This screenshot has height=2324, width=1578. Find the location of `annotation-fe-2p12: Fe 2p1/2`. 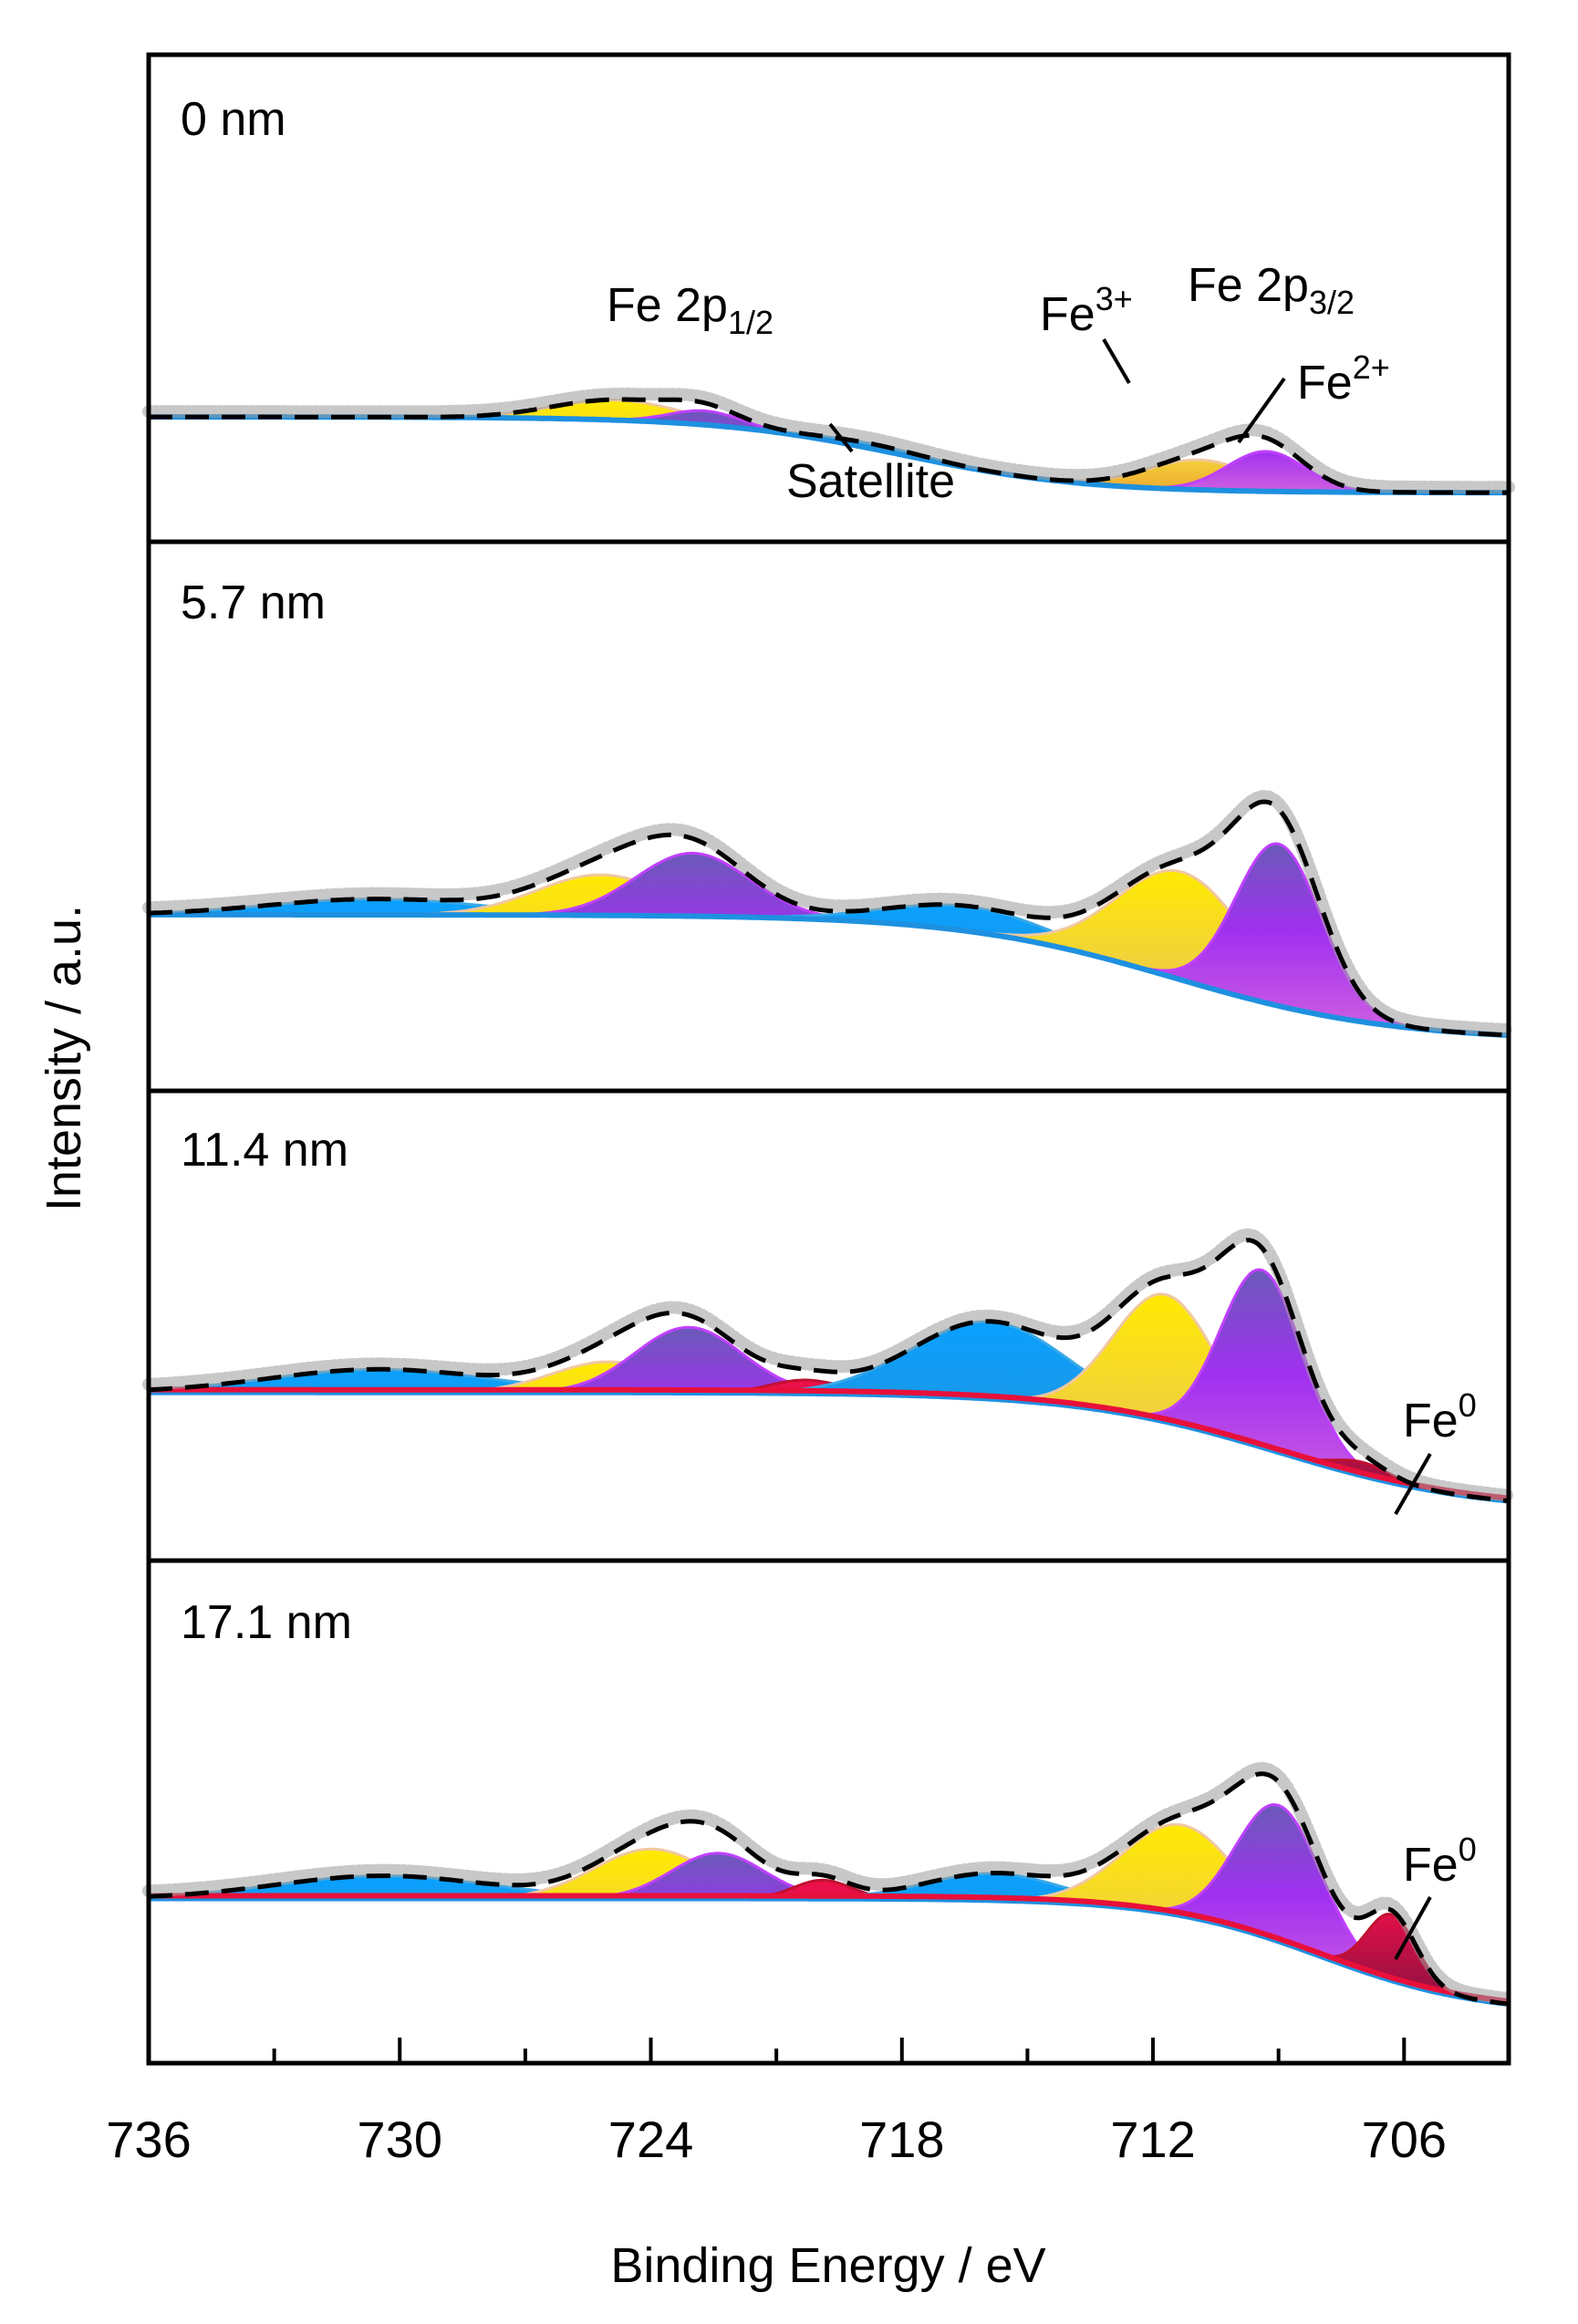

annotation-fe-2p12: Fe 2p1/2 is located at coordinates (690, 310).